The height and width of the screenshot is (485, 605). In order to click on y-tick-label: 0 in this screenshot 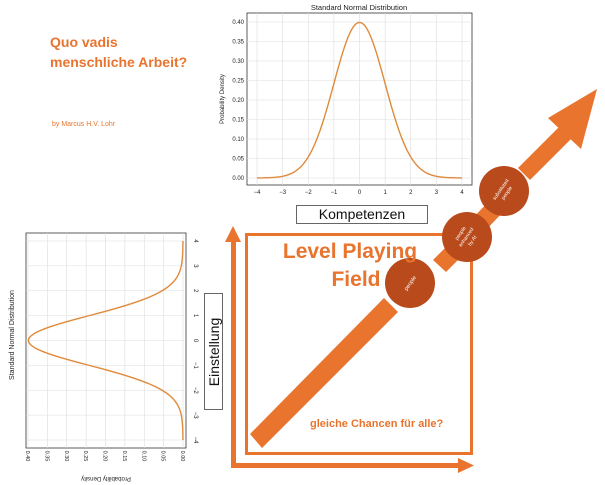, I will do `click(195, 341)`.